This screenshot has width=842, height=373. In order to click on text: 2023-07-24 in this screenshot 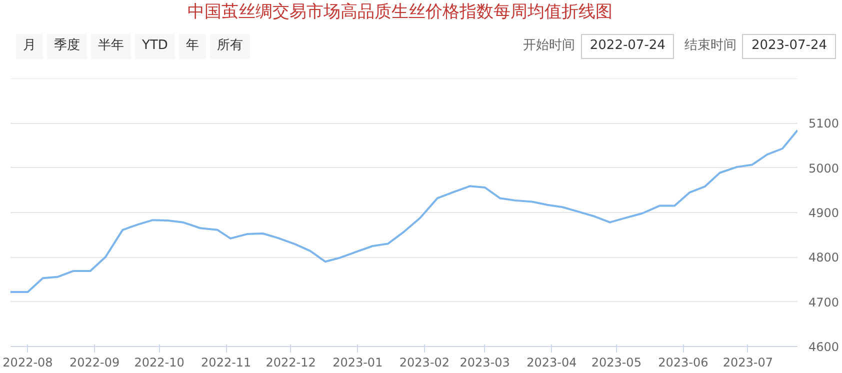, I will do `click(789, 46)`.